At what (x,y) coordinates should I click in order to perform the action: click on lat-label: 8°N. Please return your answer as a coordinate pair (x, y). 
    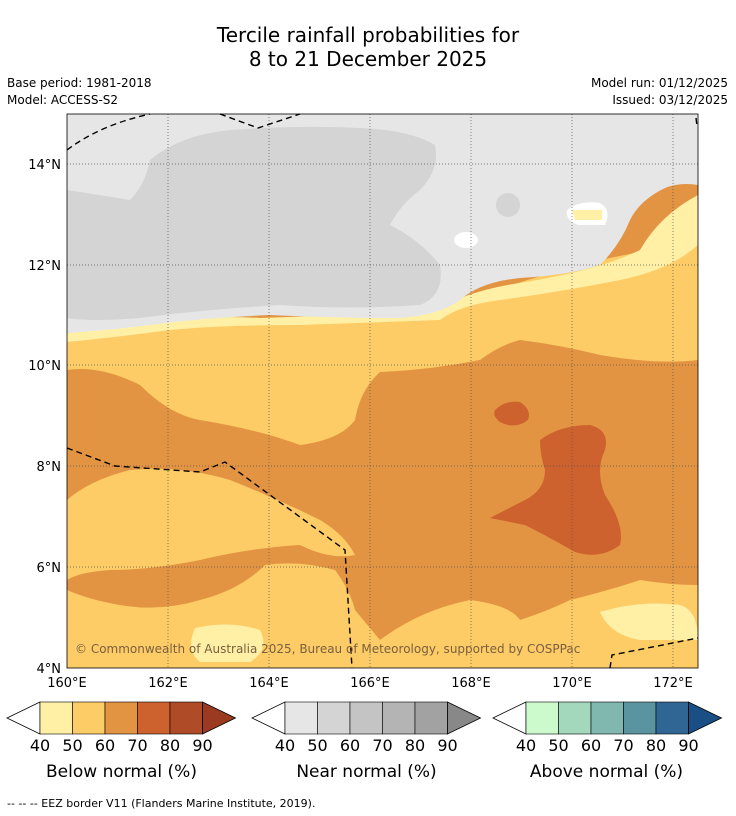
    Looking at the image, I should click on (49, 467).